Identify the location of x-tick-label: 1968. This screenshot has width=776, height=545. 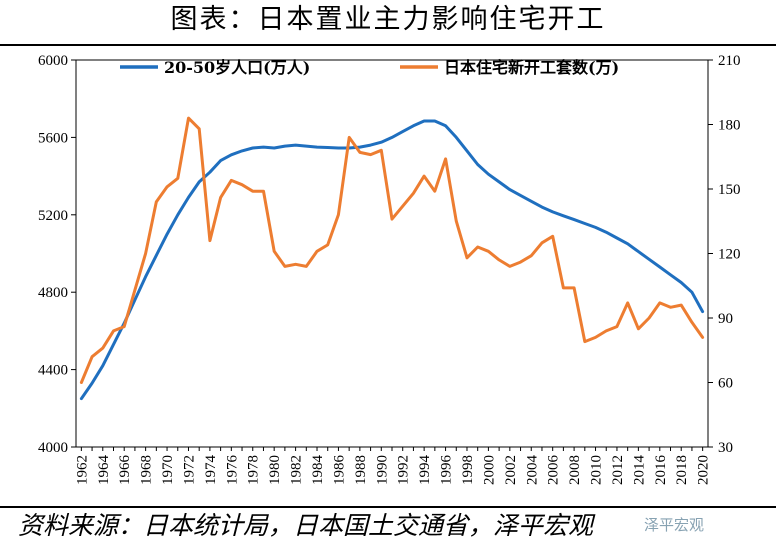
(147, 470).